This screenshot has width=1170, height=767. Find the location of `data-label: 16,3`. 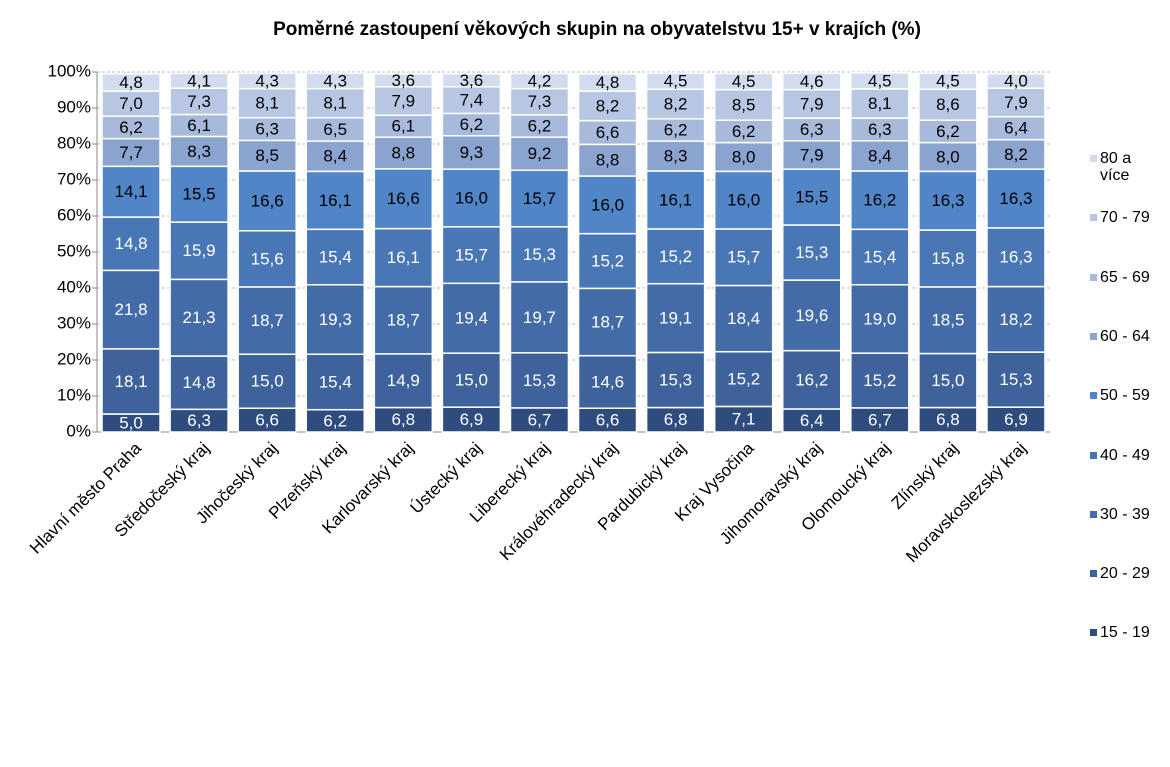

data-label: 16,3 is located at coordinates (1015, 257).